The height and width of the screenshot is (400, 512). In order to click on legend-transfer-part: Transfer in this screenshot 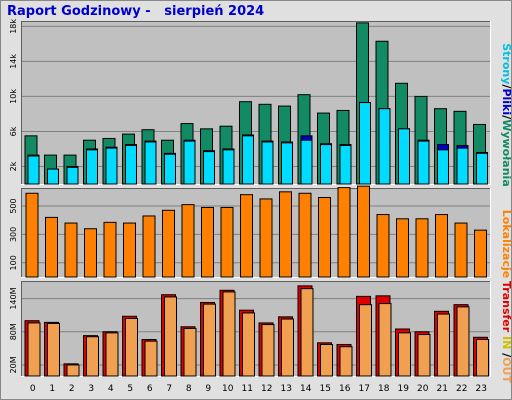, I will do `click(506, 307)`.